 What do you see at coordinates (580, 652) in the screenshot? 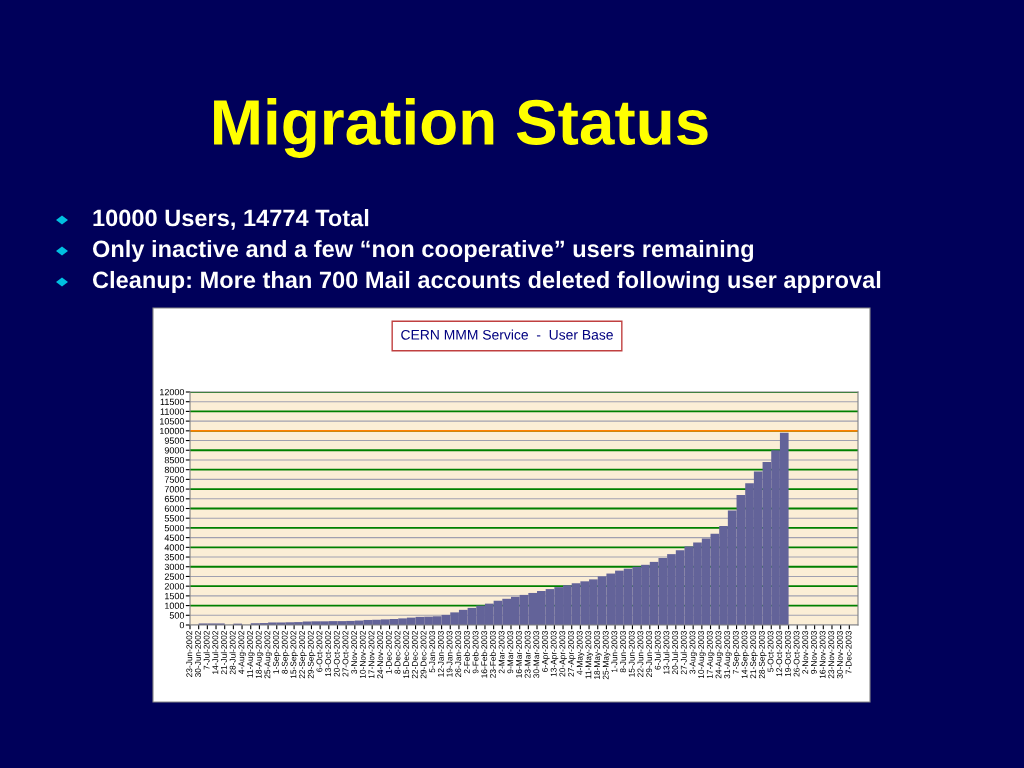
I see `x-tick-label: 4-May-2003` at bounding box center [580, 652].